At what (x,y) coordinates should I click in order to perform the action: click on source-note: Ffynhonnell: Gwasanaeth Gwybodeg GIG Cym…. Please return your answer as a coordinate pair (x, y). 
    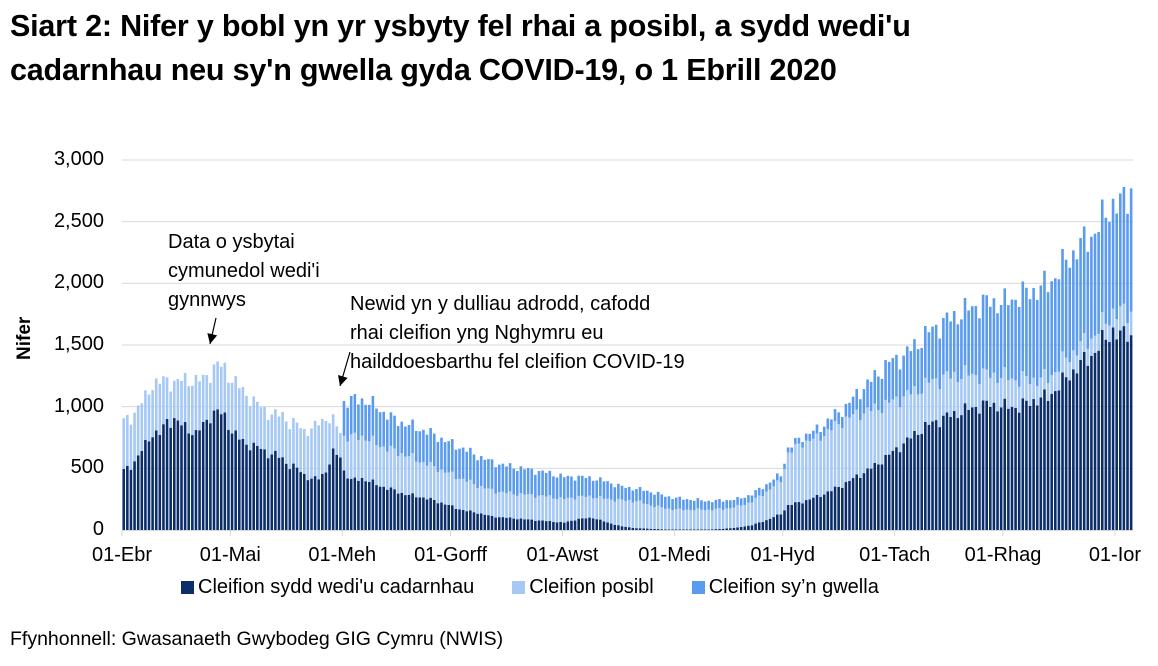
    Looking at the image, I should click on (257, 639).